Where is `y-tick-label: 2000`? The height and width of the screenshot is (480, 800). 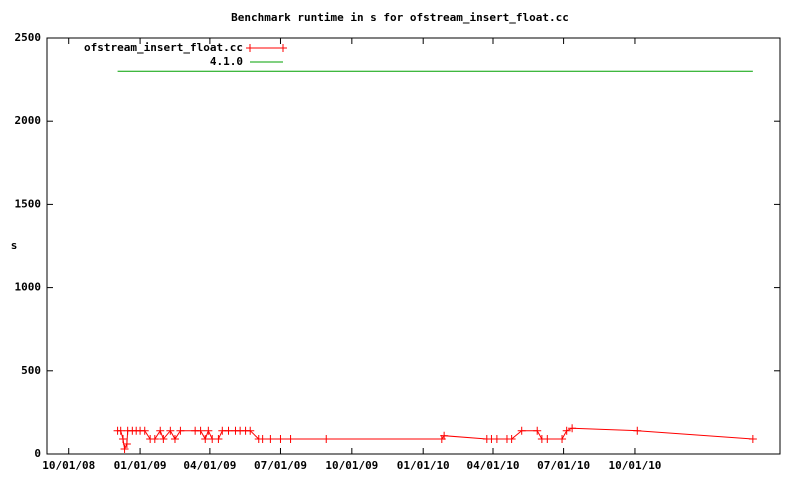 y-tick-label: 2000 is located at coordinates (28, 120).